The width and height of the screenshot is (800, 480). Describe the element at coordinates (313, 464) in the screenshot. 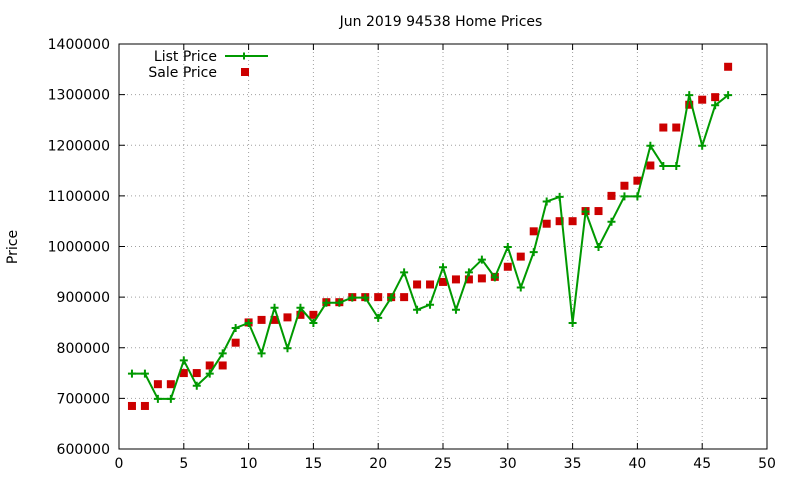

I see `x-tick-label: 15` at that location.